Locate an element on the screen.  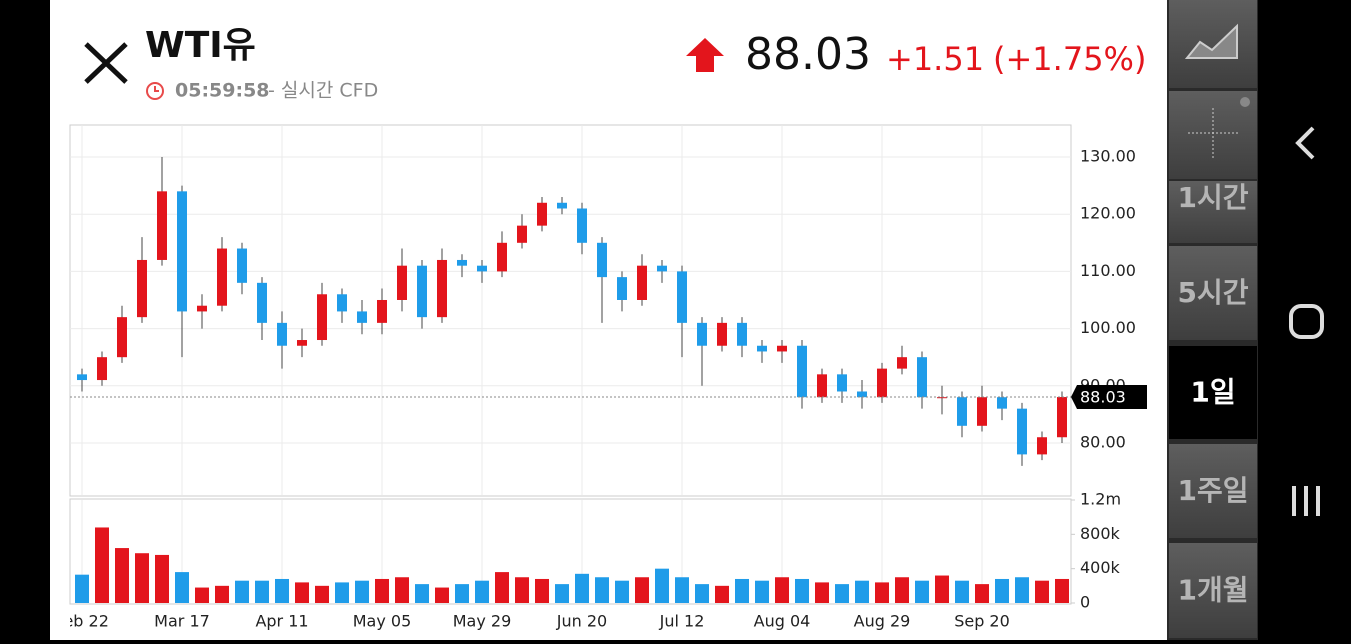
price-tag is located at coordinates (1109, 397).